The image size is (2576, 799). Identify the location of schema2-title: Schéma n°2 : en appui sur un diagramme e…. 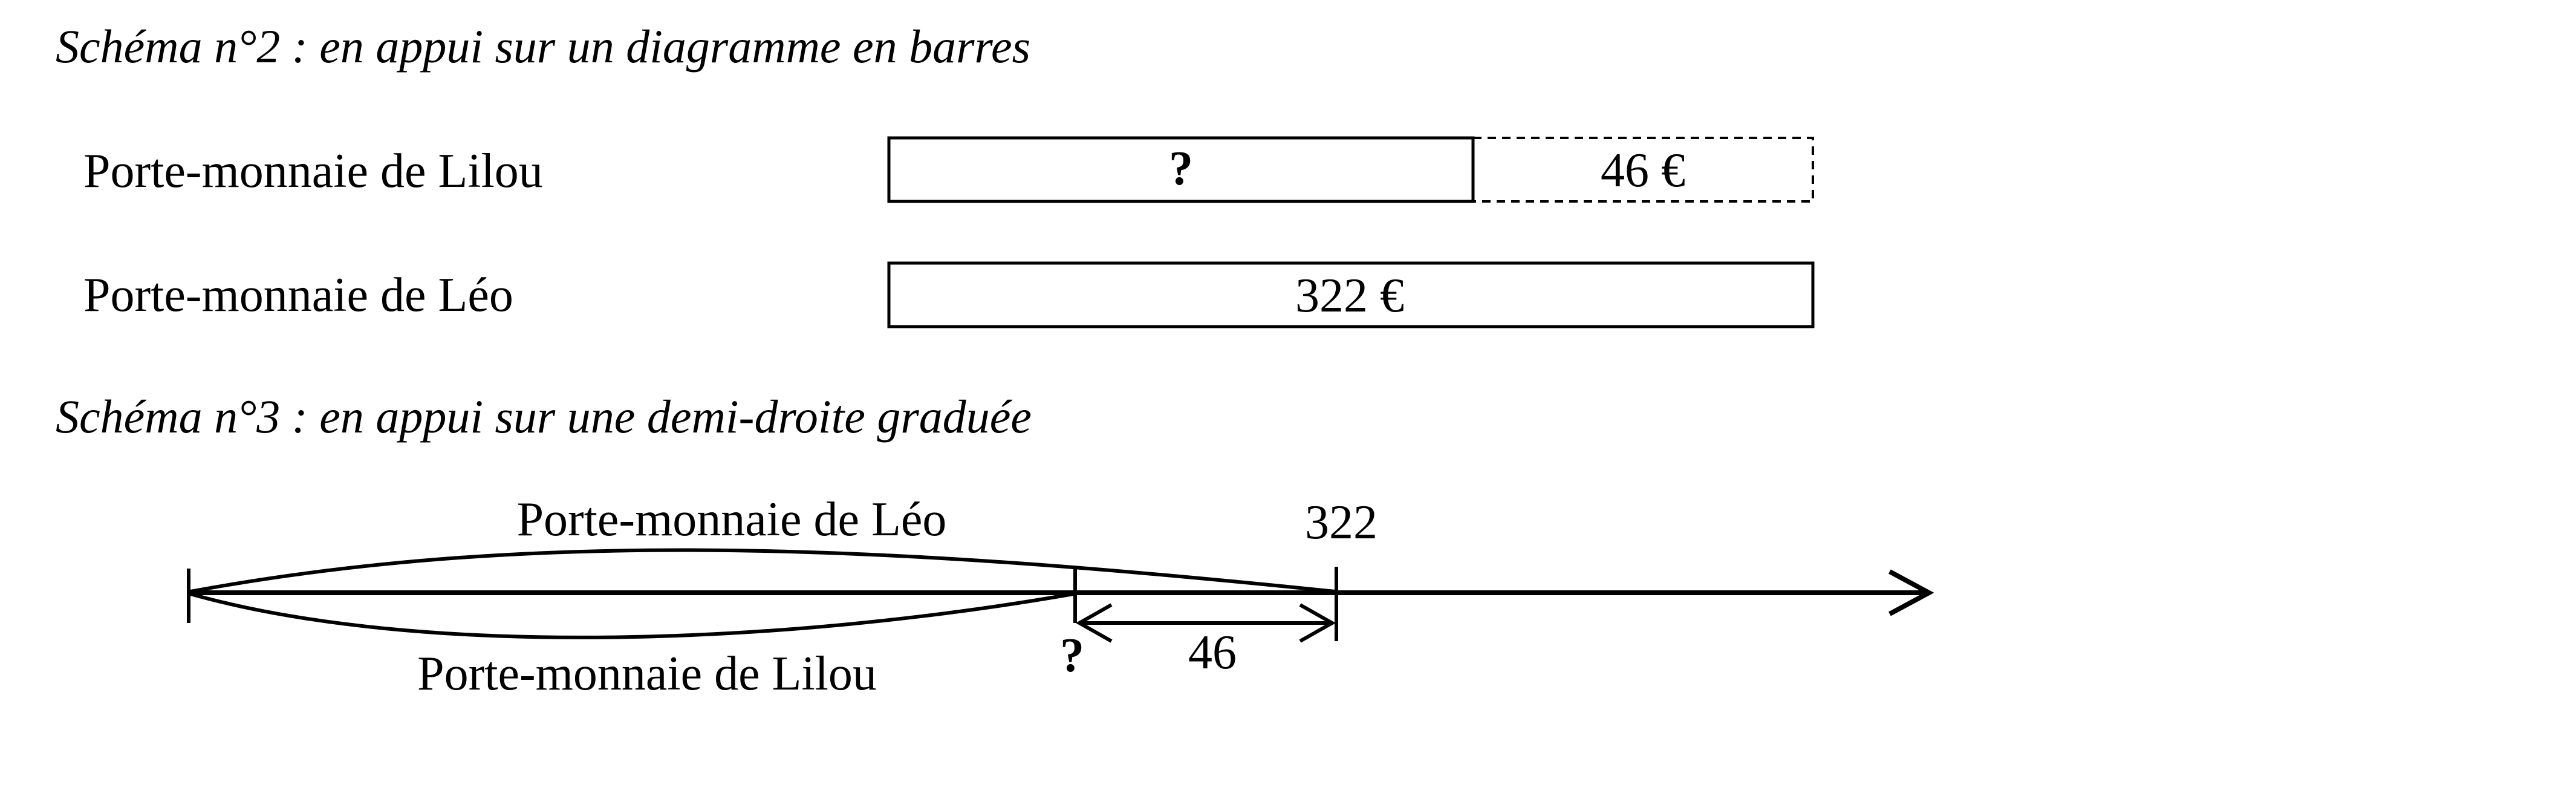
(543, 46).